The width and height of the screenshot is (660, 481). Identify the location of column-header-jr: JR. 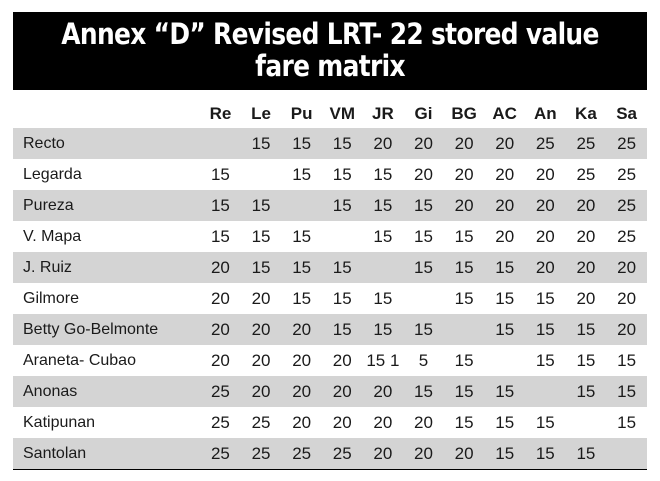
(383, 113).